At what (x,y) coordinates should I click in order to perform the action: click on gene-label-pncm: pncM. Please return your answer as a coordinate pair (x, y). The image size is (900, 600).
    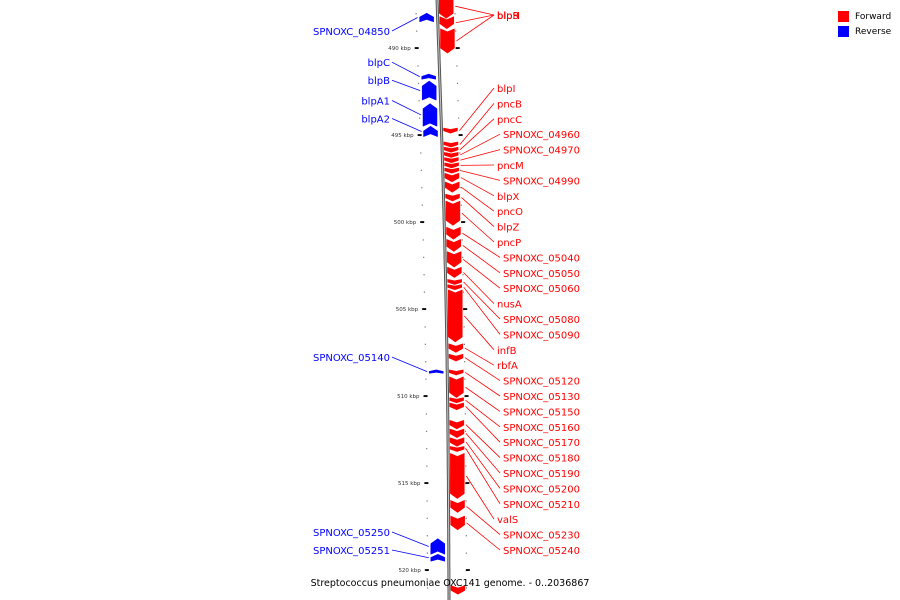
    Looking at the image, I should click on (510, 166).